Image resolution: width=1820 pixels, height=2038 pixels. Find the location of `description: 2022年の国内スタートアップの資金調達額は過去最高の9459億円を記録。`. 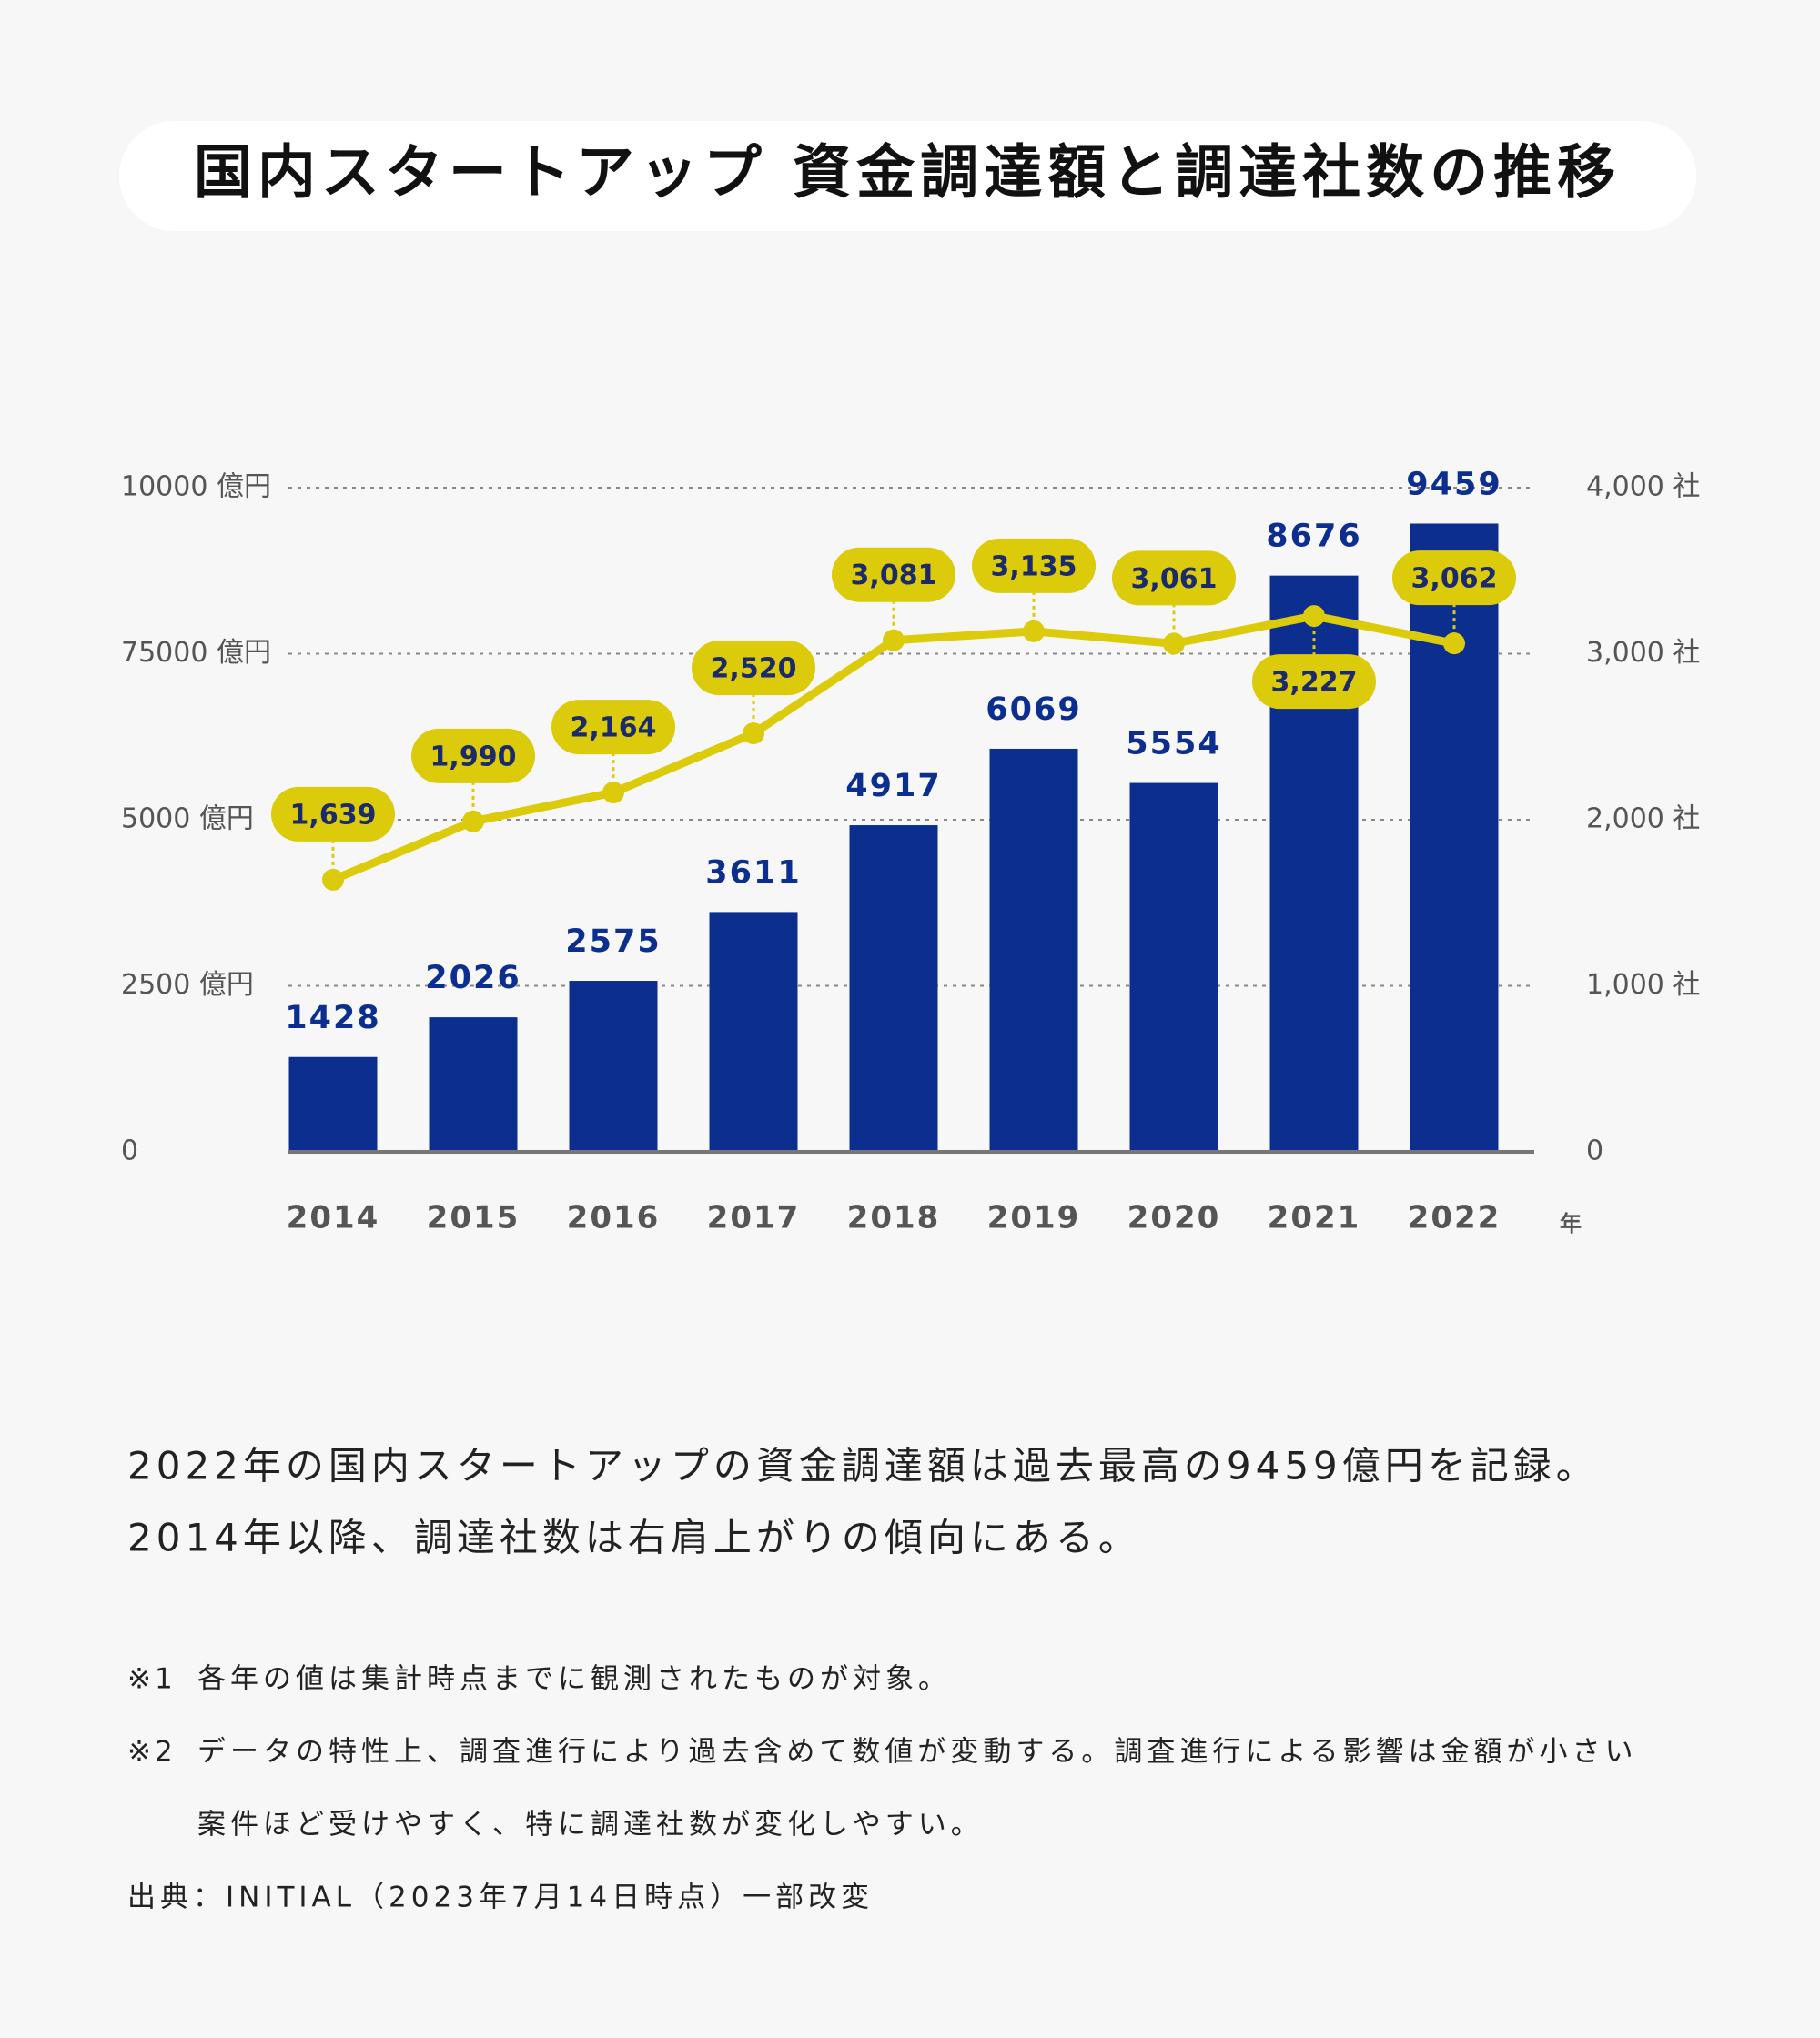

description: 2022年の国内スタートアップの資金調達額は過去最高の9459億円を記録。 is located at coordinates (863, 1466).